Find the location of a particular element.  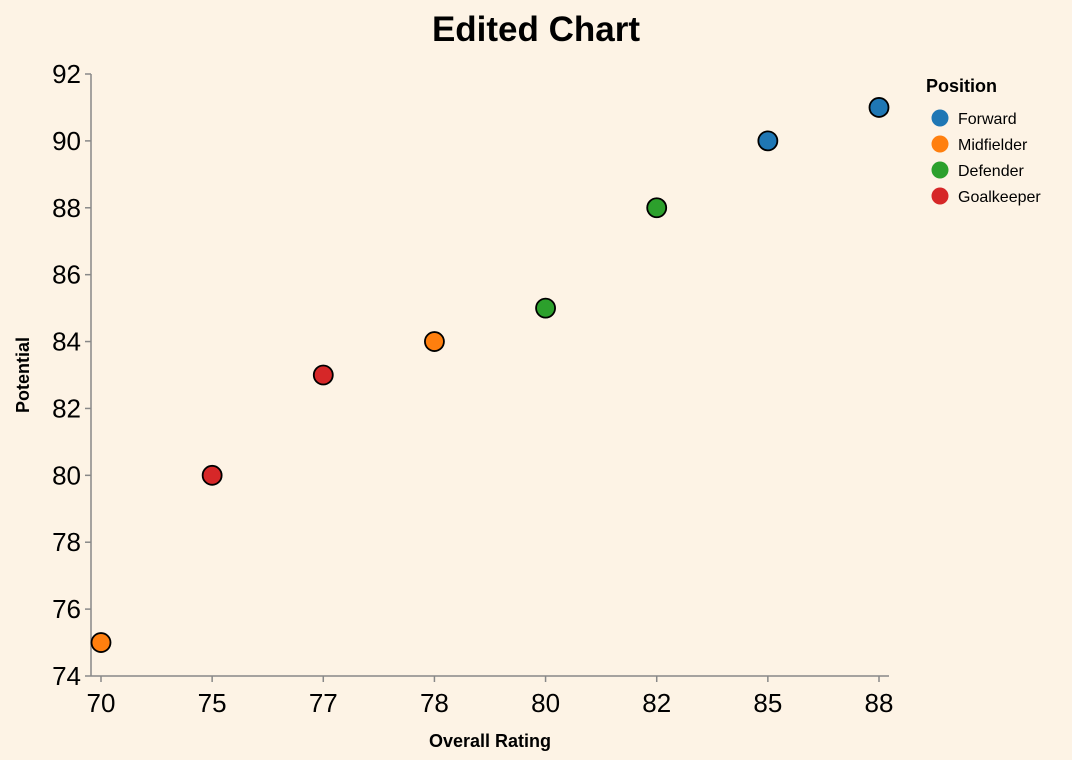

y-tick-label: 84 is located at coordinates (66, 342).